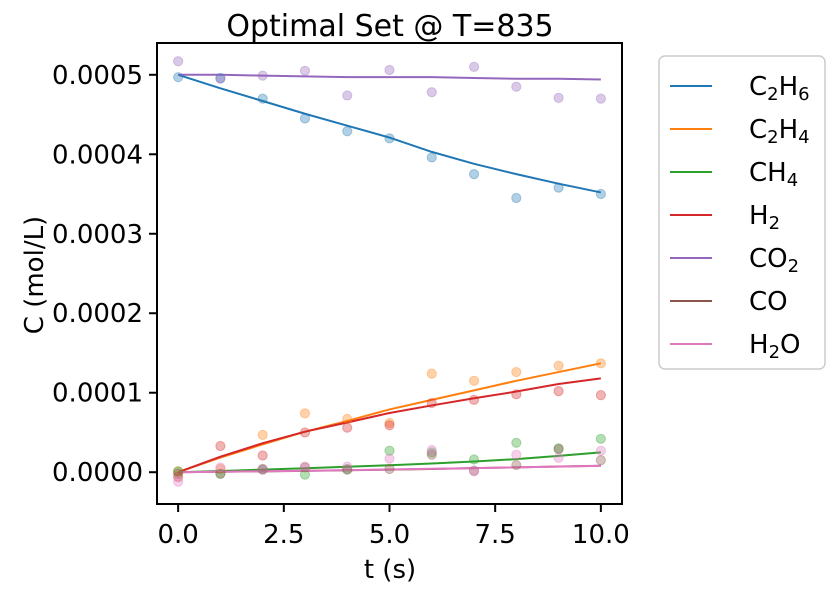 The width and height of the screenshot is (836, 597). I want to click on y-tick-label: 0.0004, so click(97, 155).